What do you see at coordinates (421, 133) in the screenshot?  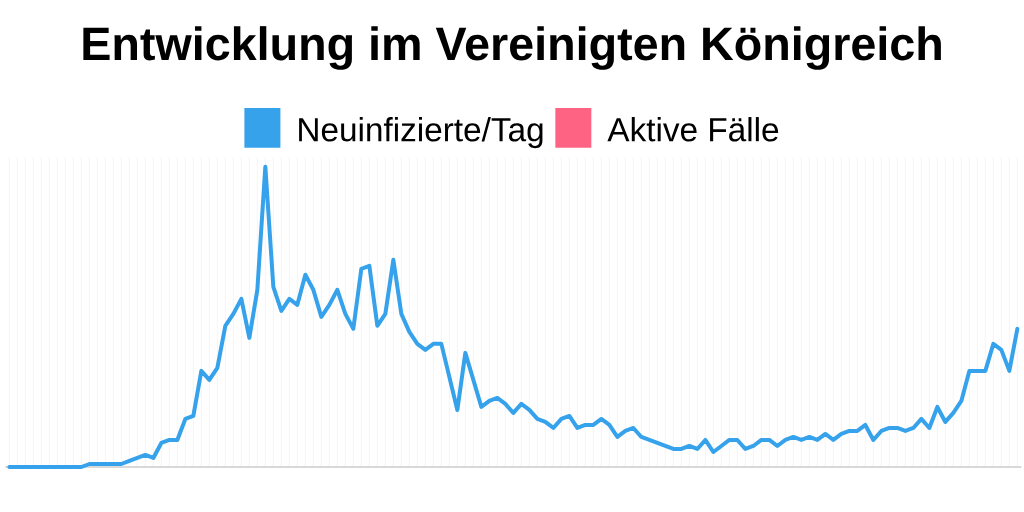 I see `legend-label: Neuinfizierte/Tag` at bounding box center [421, 133].